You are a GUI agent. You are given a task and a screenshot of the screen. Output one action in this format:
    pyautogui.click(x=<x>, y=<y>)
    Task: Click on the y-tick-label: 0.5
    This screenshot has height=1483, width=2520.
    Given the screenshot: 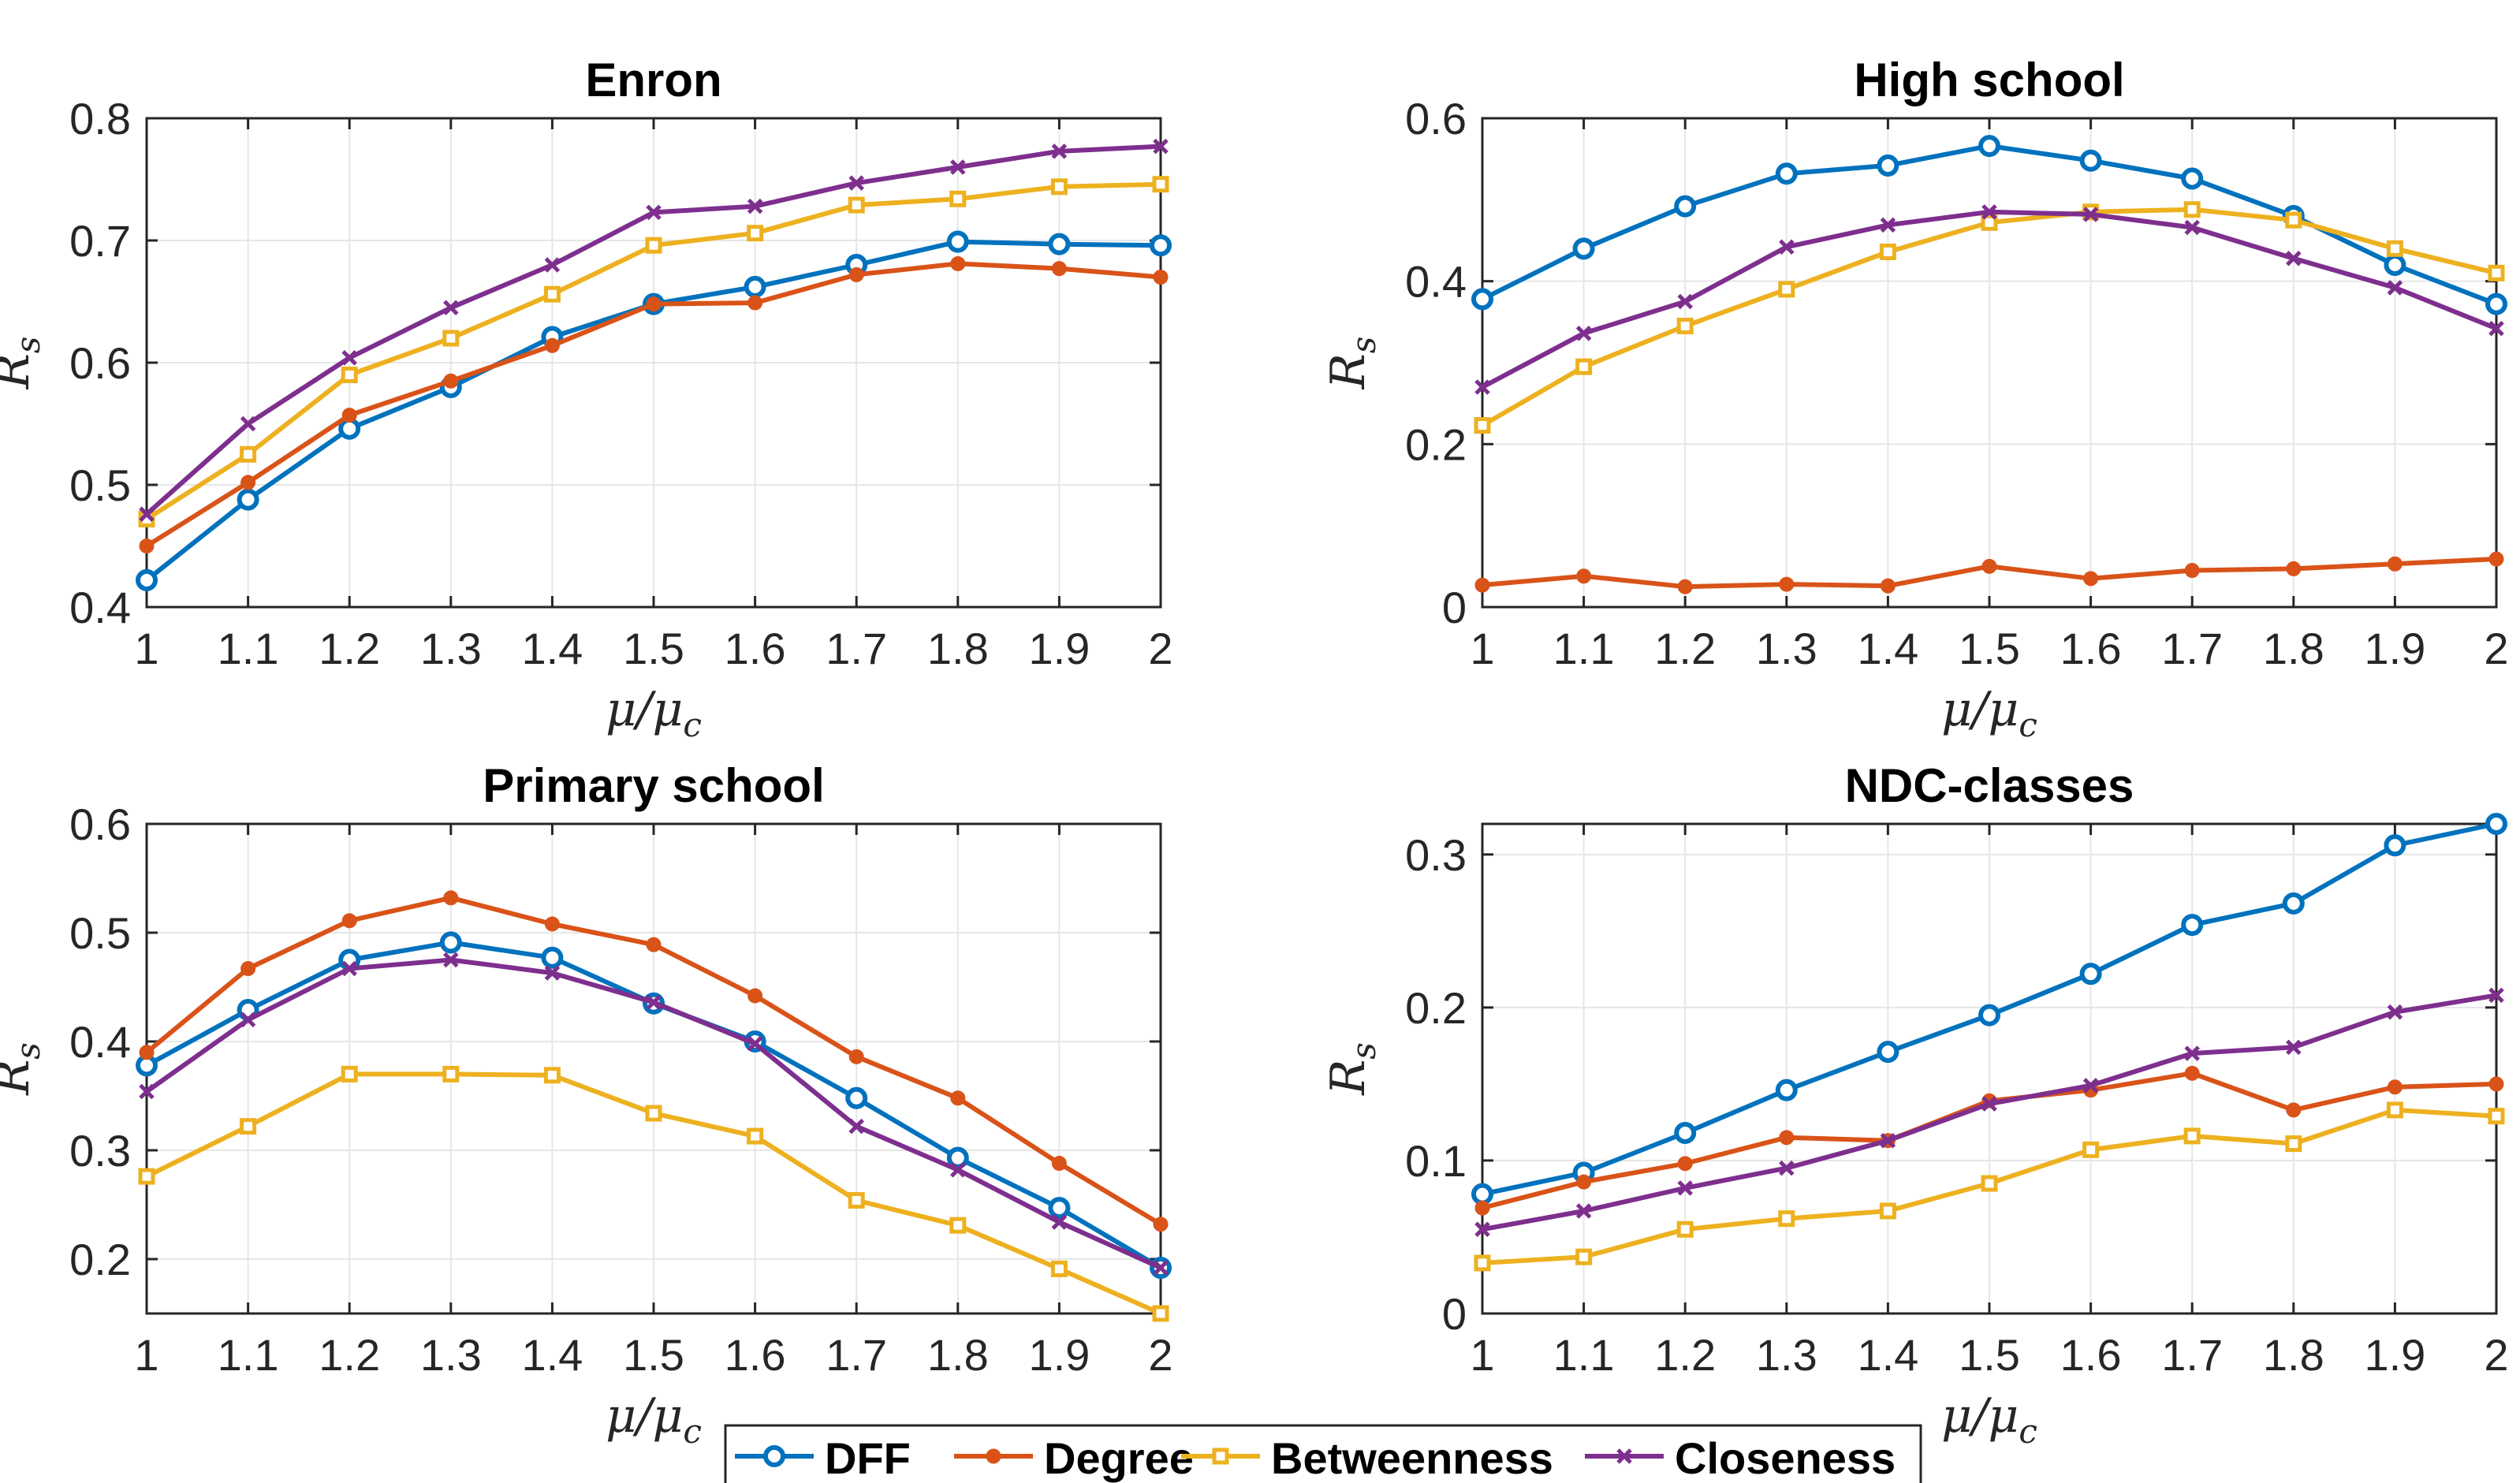 What is the action you would take?
    pyautogui.click(x=100, y=933)
    